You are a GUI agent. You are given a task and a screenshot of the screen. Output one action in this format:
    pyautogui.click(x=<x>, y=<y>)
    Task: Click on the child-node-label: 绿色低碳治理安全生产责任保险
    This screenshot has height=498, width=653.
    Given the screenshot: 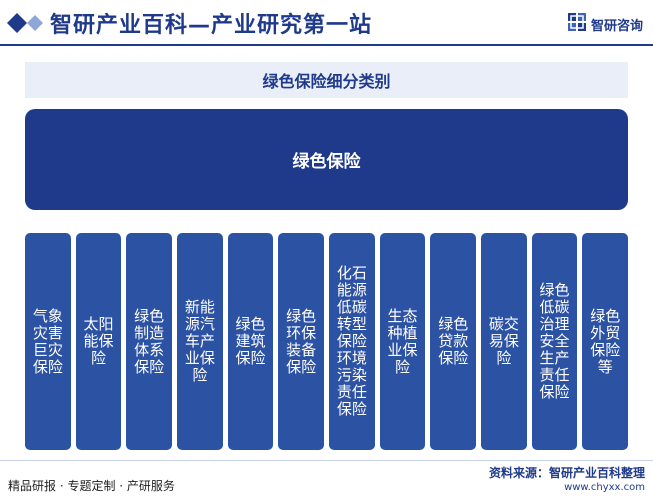 What is the action you would take?
    pyautogui.click(x=554, y=341)
    